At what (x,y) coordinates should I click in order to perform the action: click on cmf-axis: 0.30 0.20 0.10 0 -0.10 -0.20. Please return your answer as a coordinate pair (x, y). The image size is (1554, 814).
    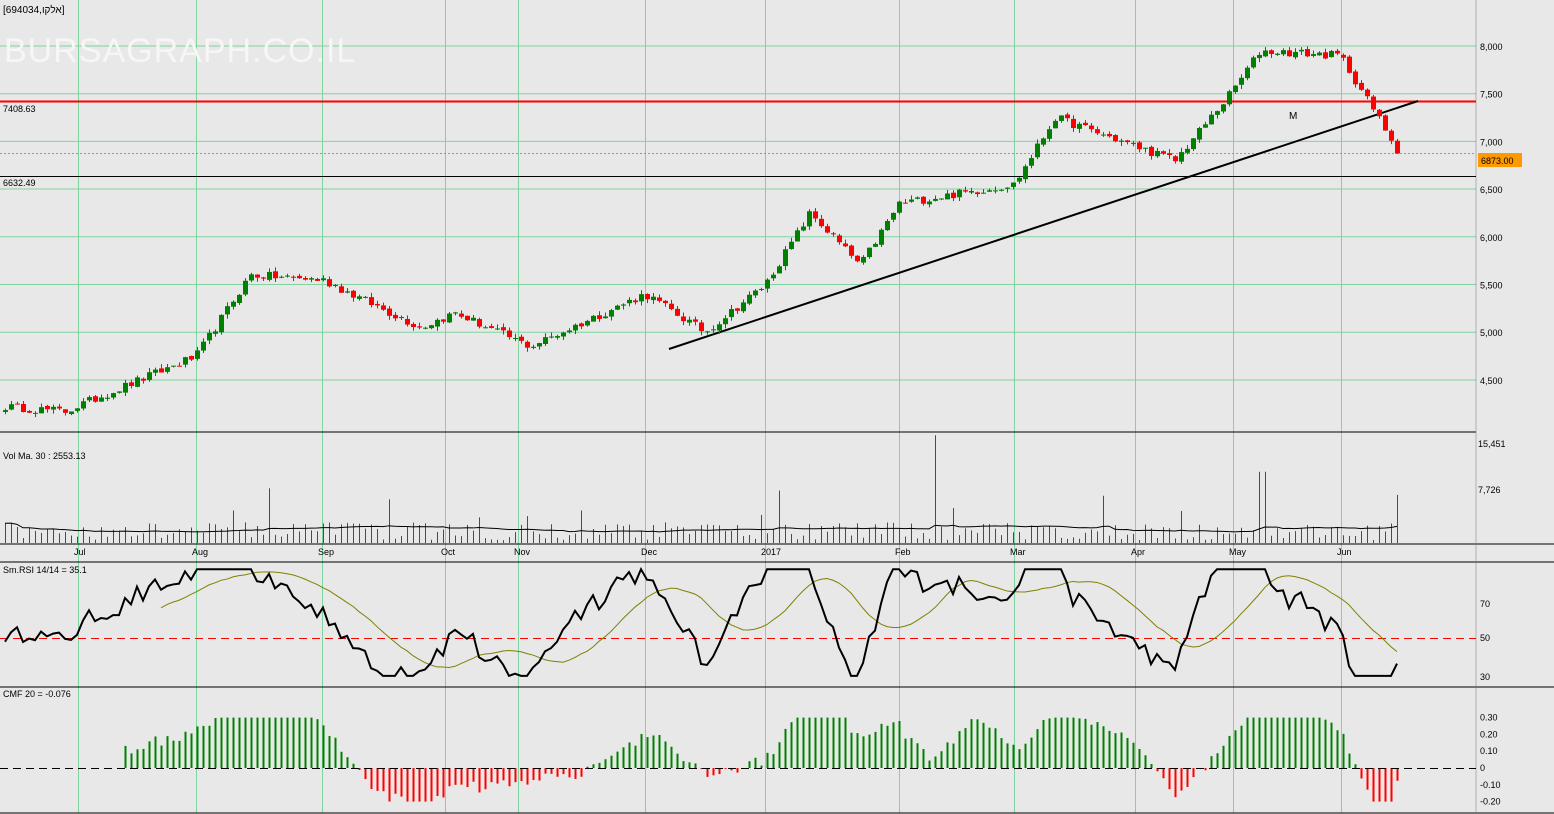
    Looking at the image, I should click on (1490, 760).